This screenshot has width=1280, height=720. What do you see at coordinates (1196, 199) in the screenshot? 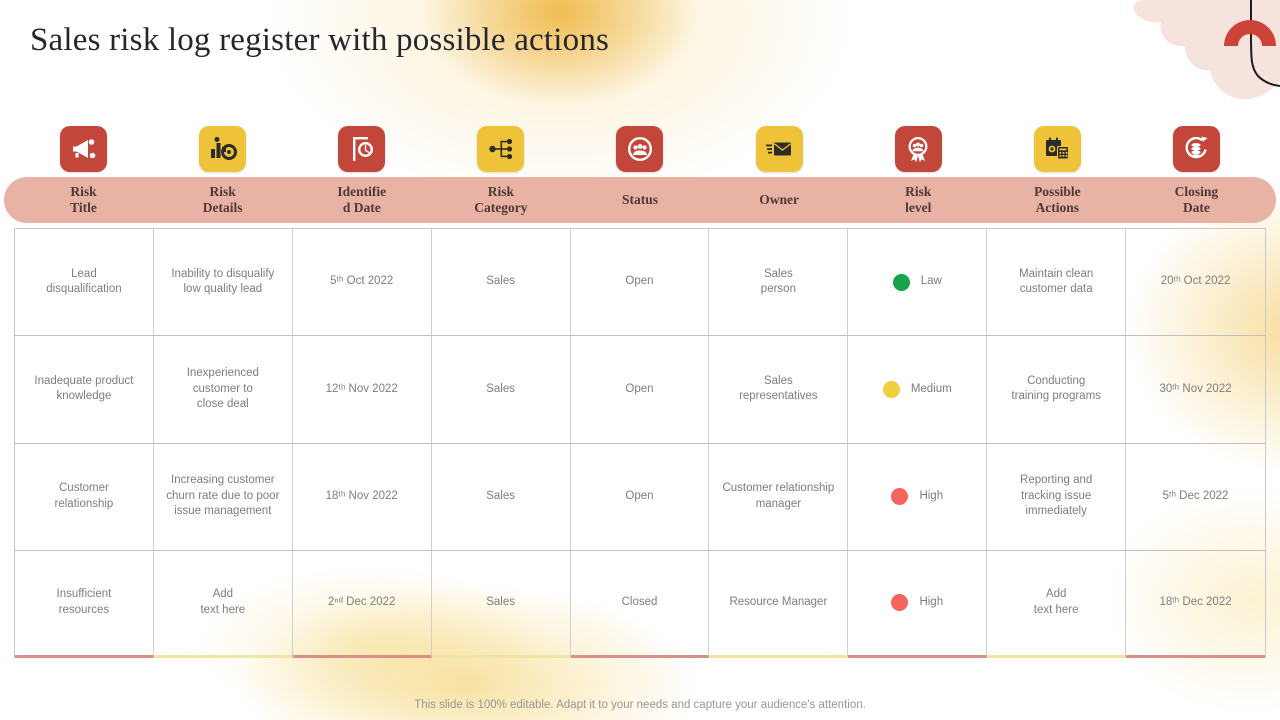
I see `column-header-closing-date: Closing Date` at bounding box center [1196, 199].